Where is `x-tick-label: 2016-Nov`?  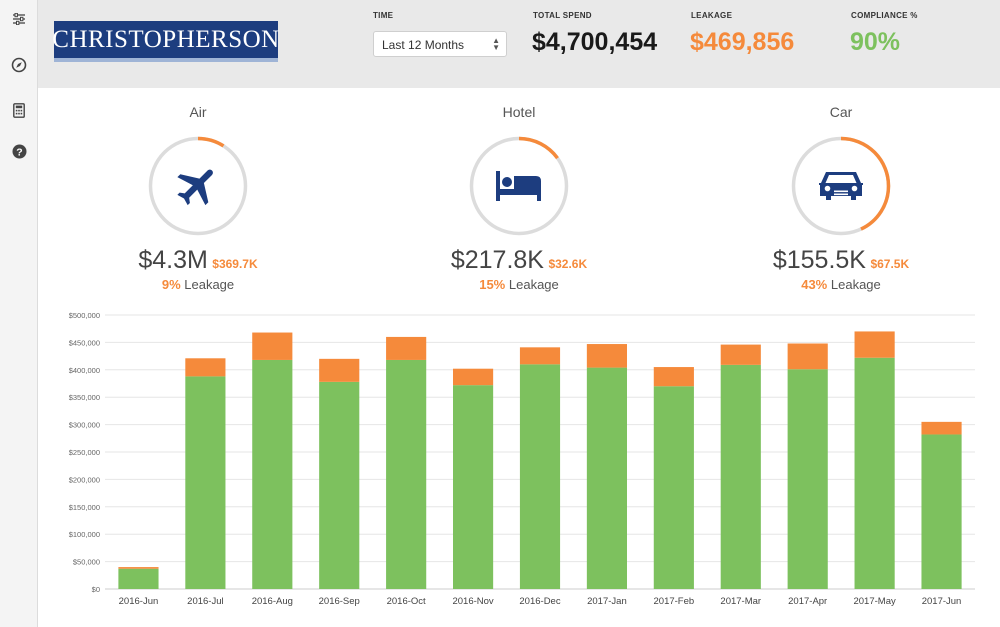
x-tick-label: 2016-Nov is located at coordinates (472, 601).